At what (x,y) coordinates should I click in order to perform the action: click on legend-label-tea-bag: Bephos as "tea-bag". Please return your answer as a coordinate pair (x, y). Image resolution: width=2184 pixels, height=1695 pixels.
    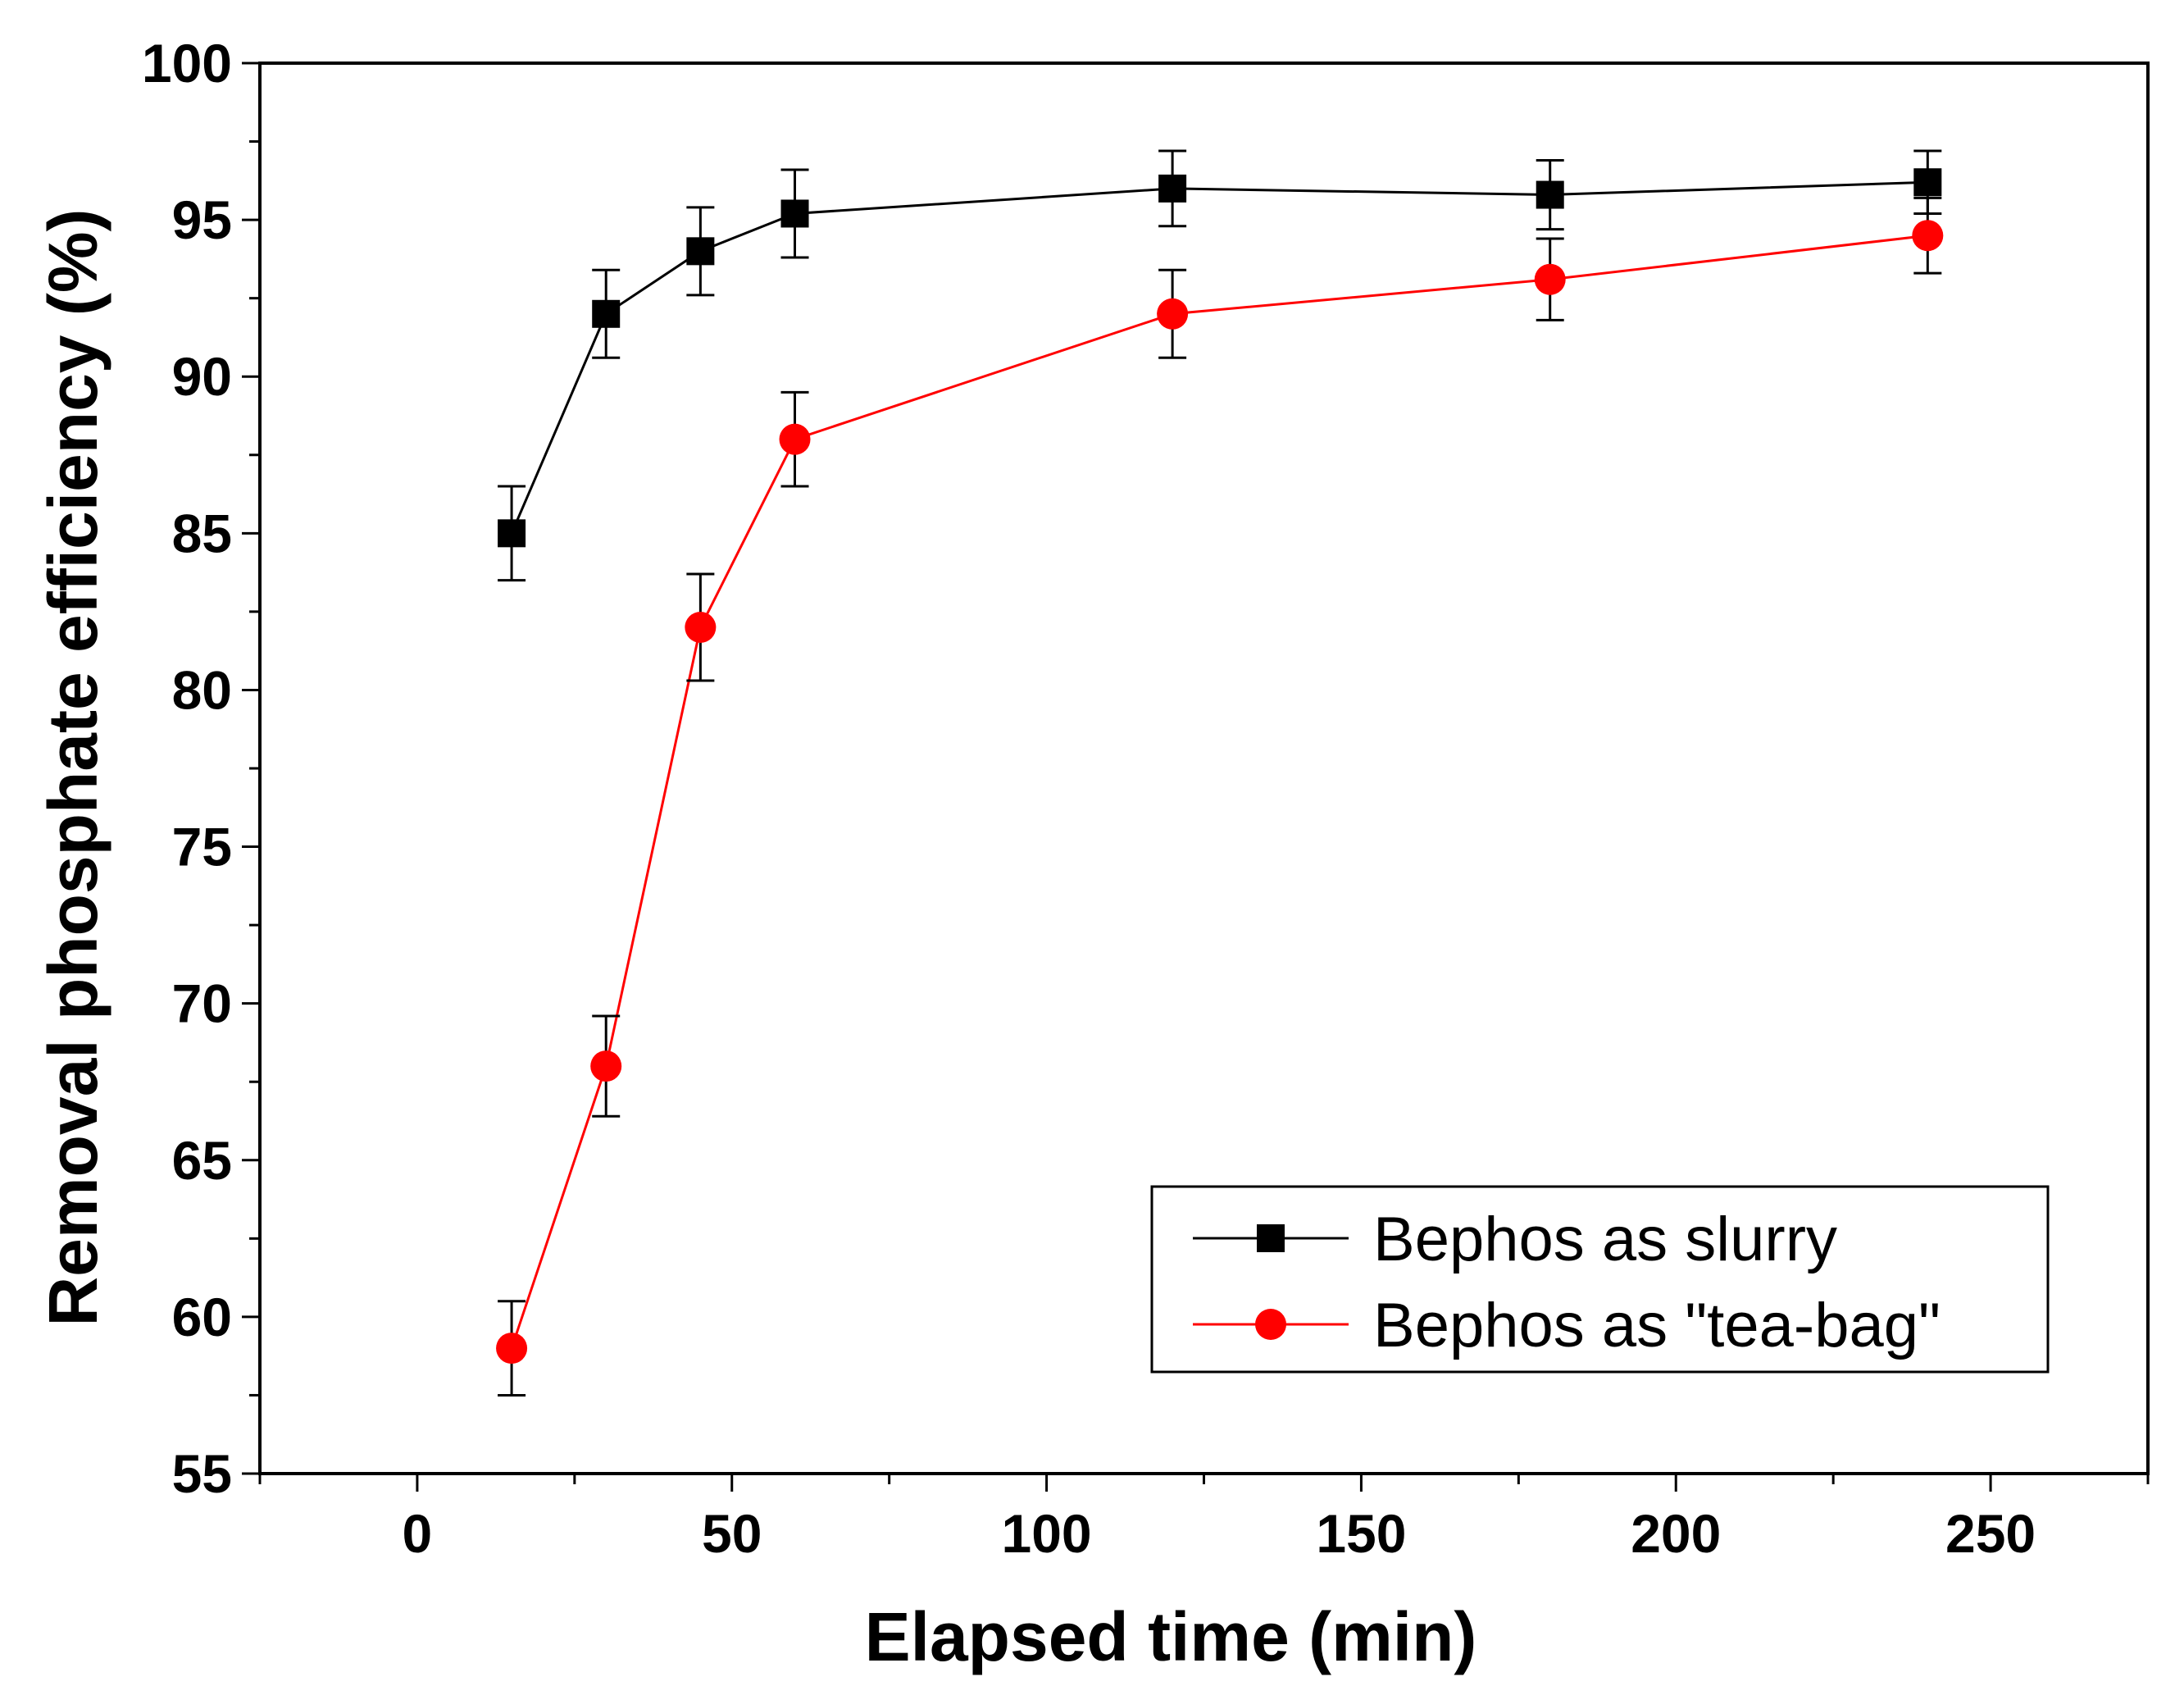
    Looking at the image, I should click on (1657, 1325).